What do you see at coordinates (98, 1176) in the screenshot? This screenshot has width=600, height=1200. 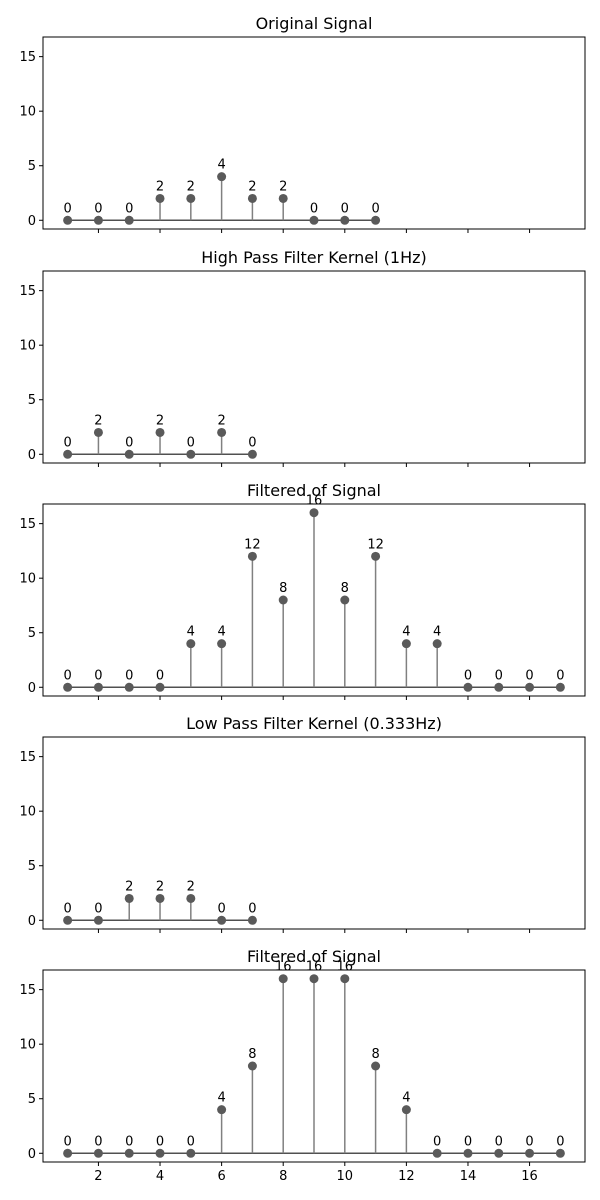 I see `x-tick-label: 2` at bounding box center [98, 1176].